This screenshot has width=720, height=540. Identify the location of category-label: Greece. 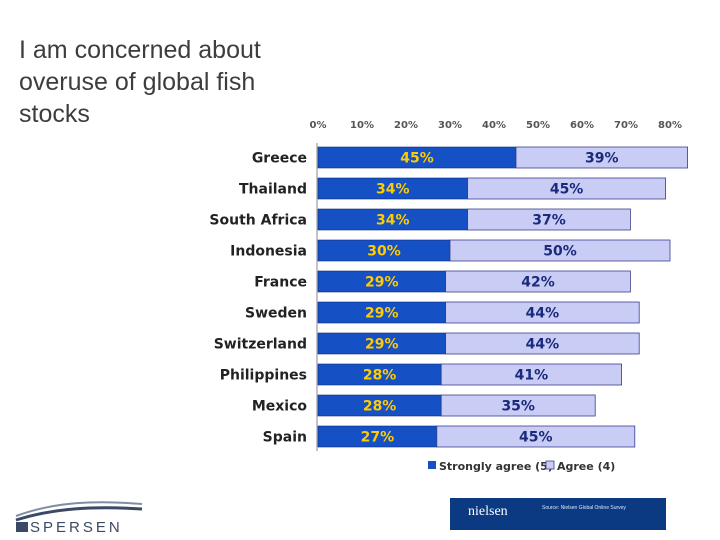
(279, 159).